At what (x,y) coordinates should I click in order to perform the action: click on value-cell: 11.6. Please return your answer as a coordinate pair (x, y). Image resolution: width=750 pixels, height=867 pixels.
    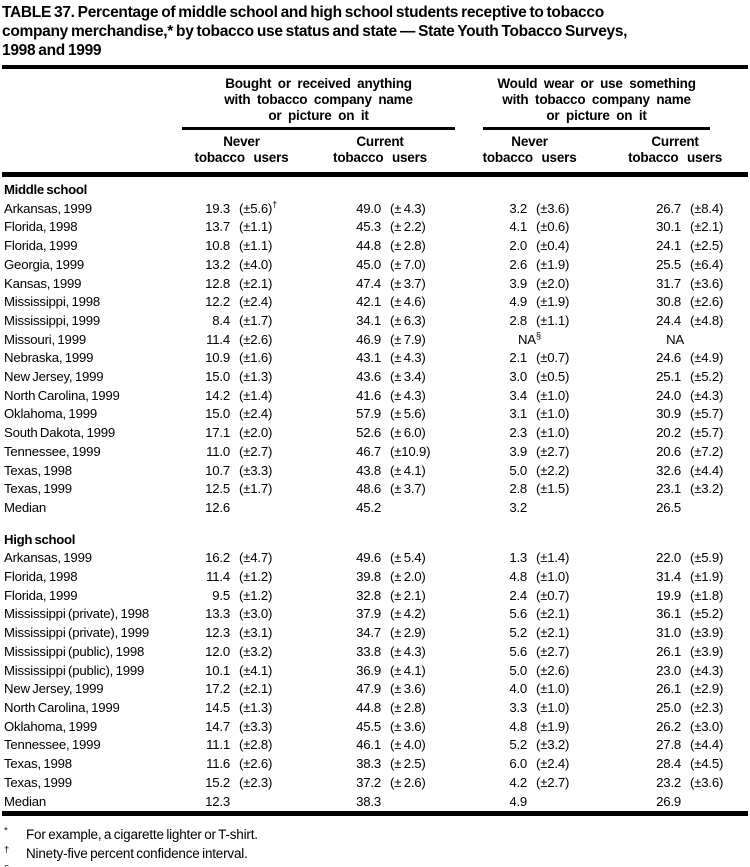
    Looking at the image, I should click on (218, 764).